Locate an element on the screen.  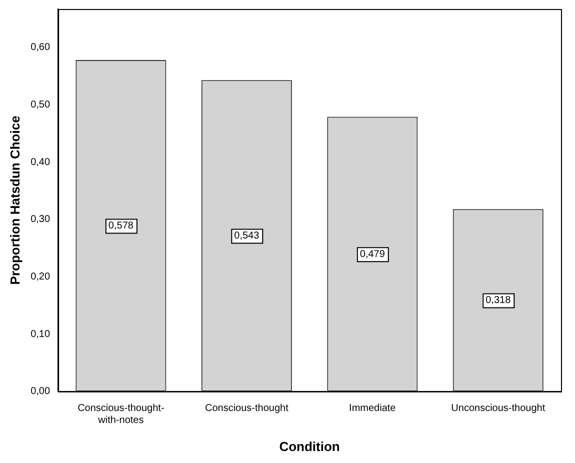
x-axis-title: Condition is located at coordinates (309, 446).